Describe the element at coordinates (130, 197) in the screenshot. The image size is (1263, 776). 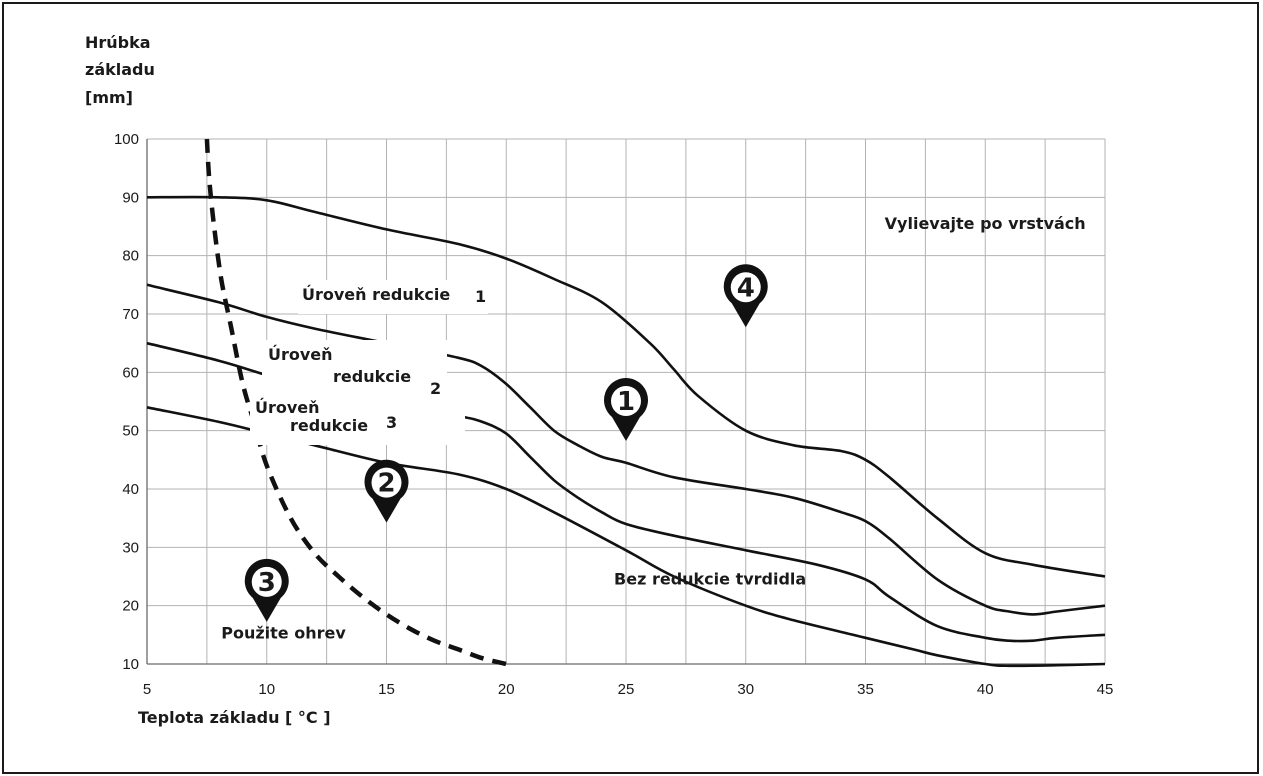
I see `y-tick-label: 90` at that location.